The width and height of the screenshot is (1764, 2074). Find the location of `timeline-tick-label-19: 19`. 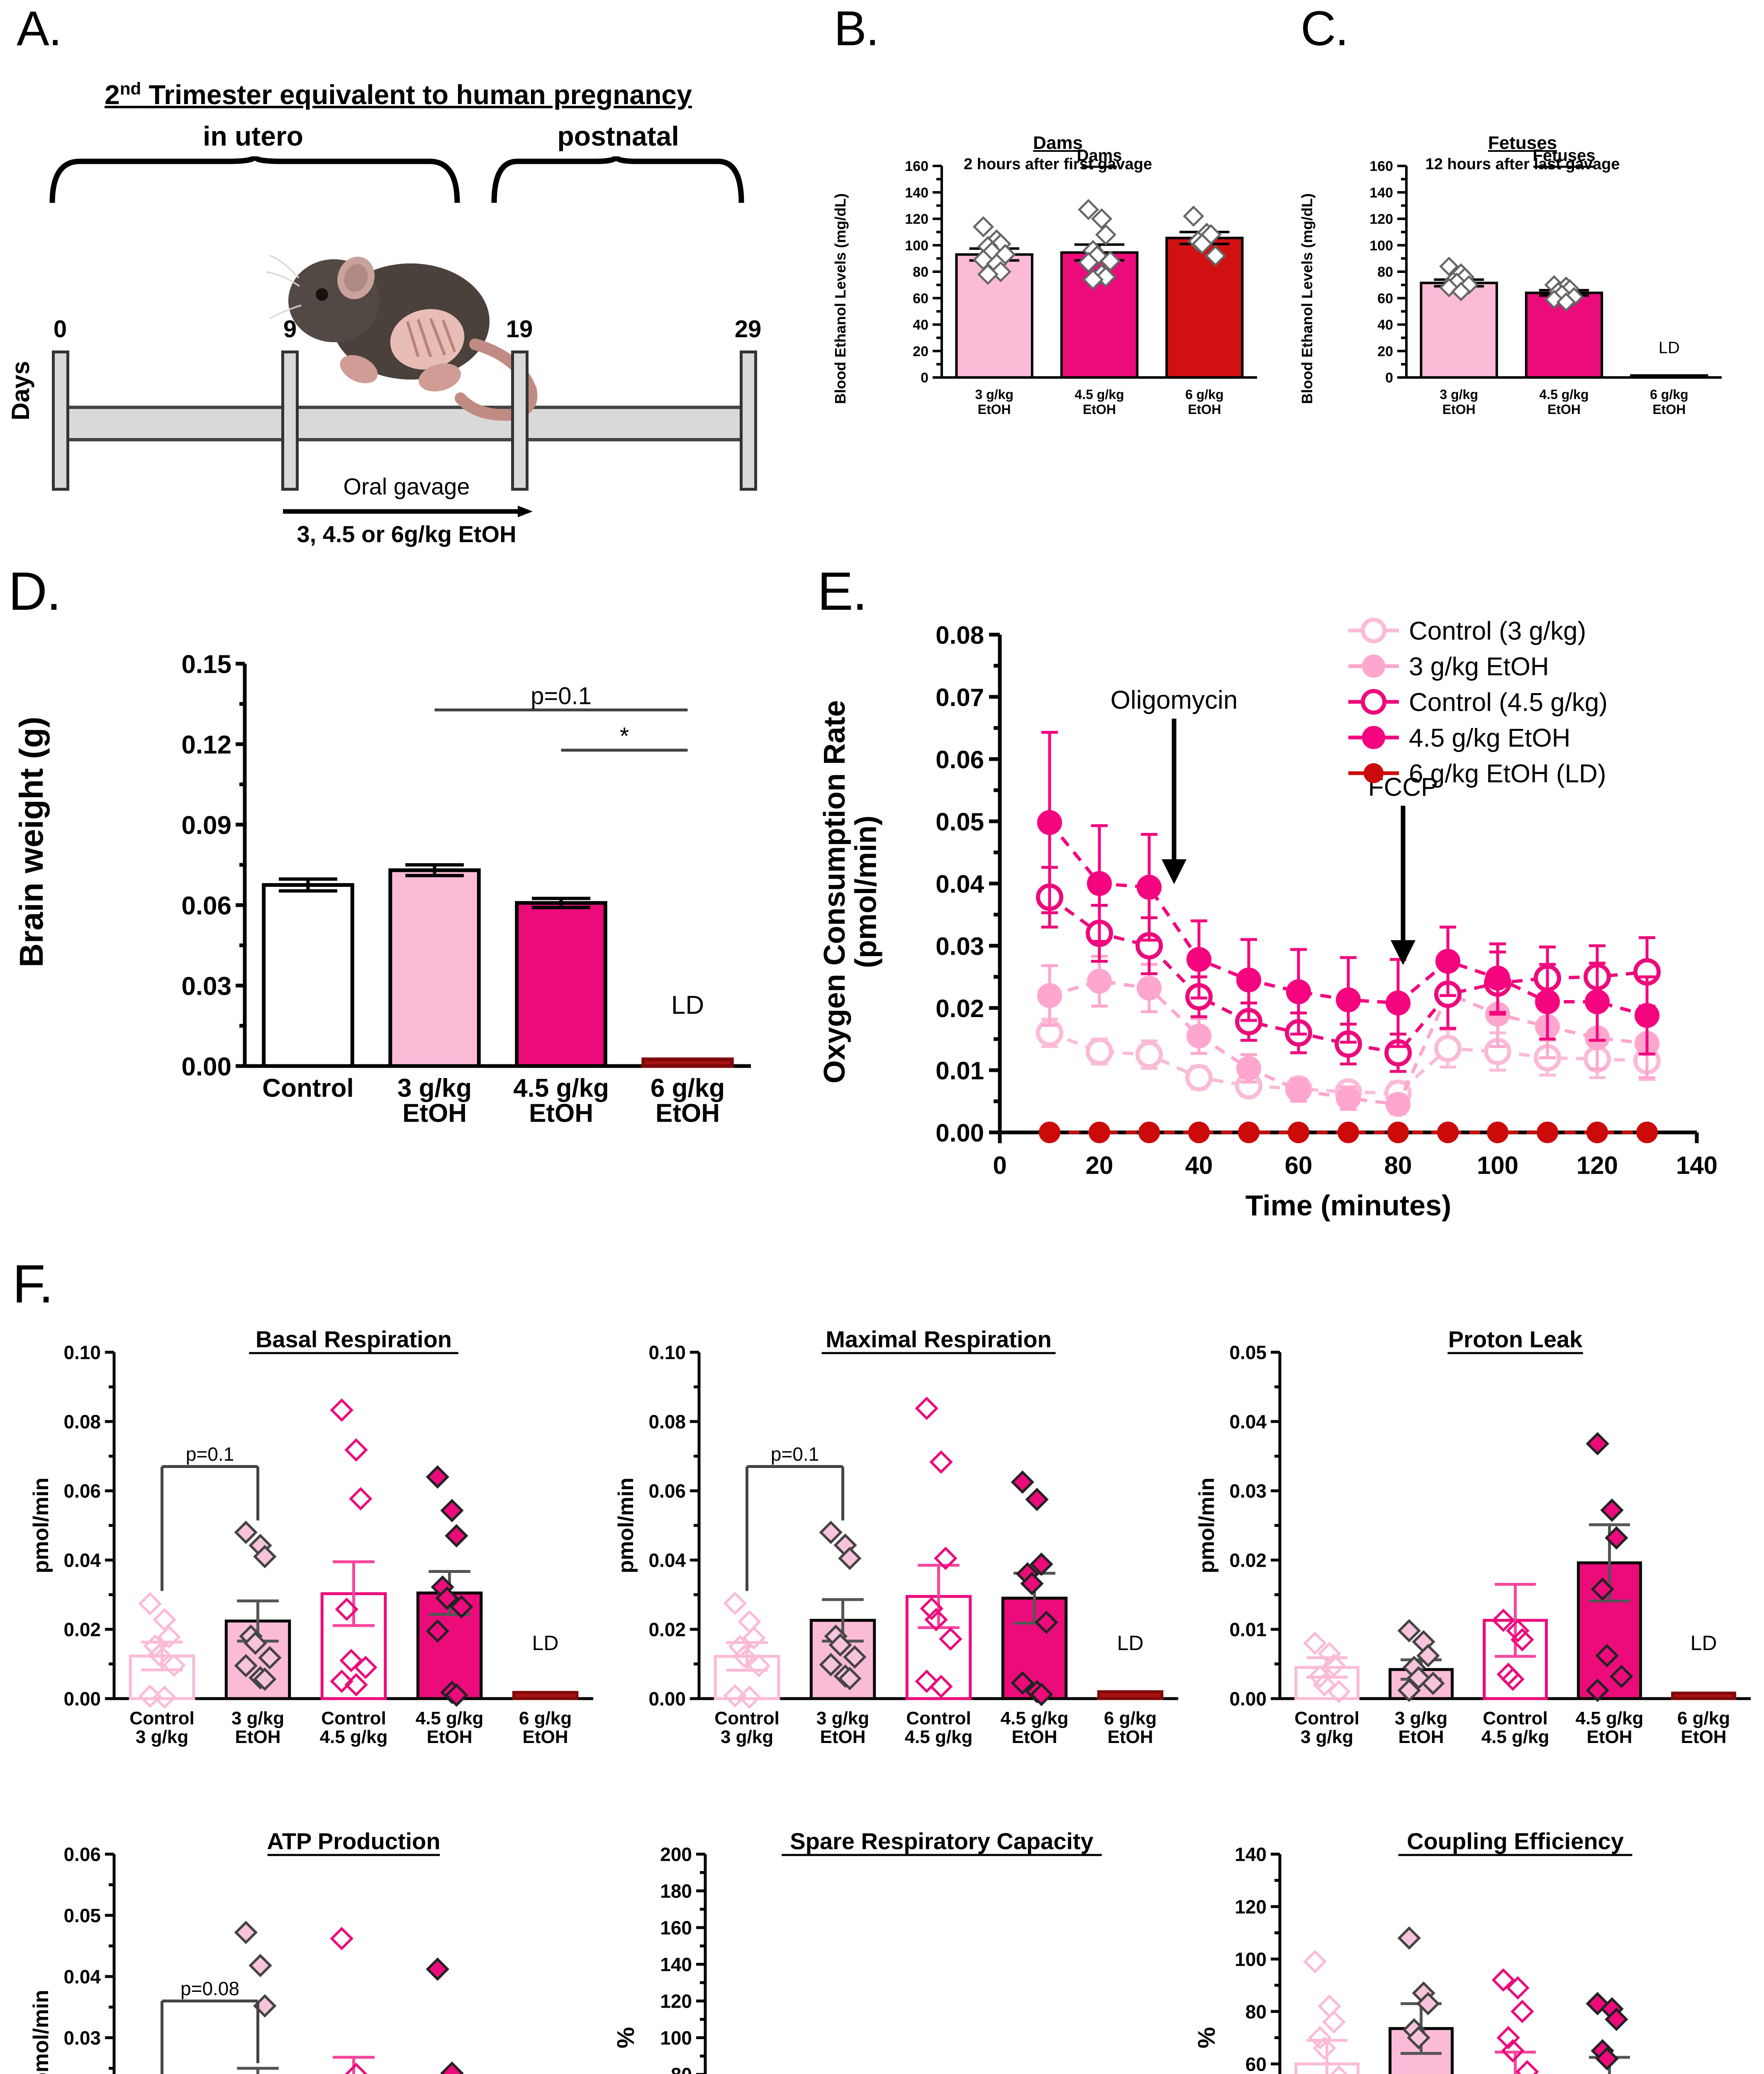

timeline-tick-label-19: 19 is located at coordinates (519, 329).